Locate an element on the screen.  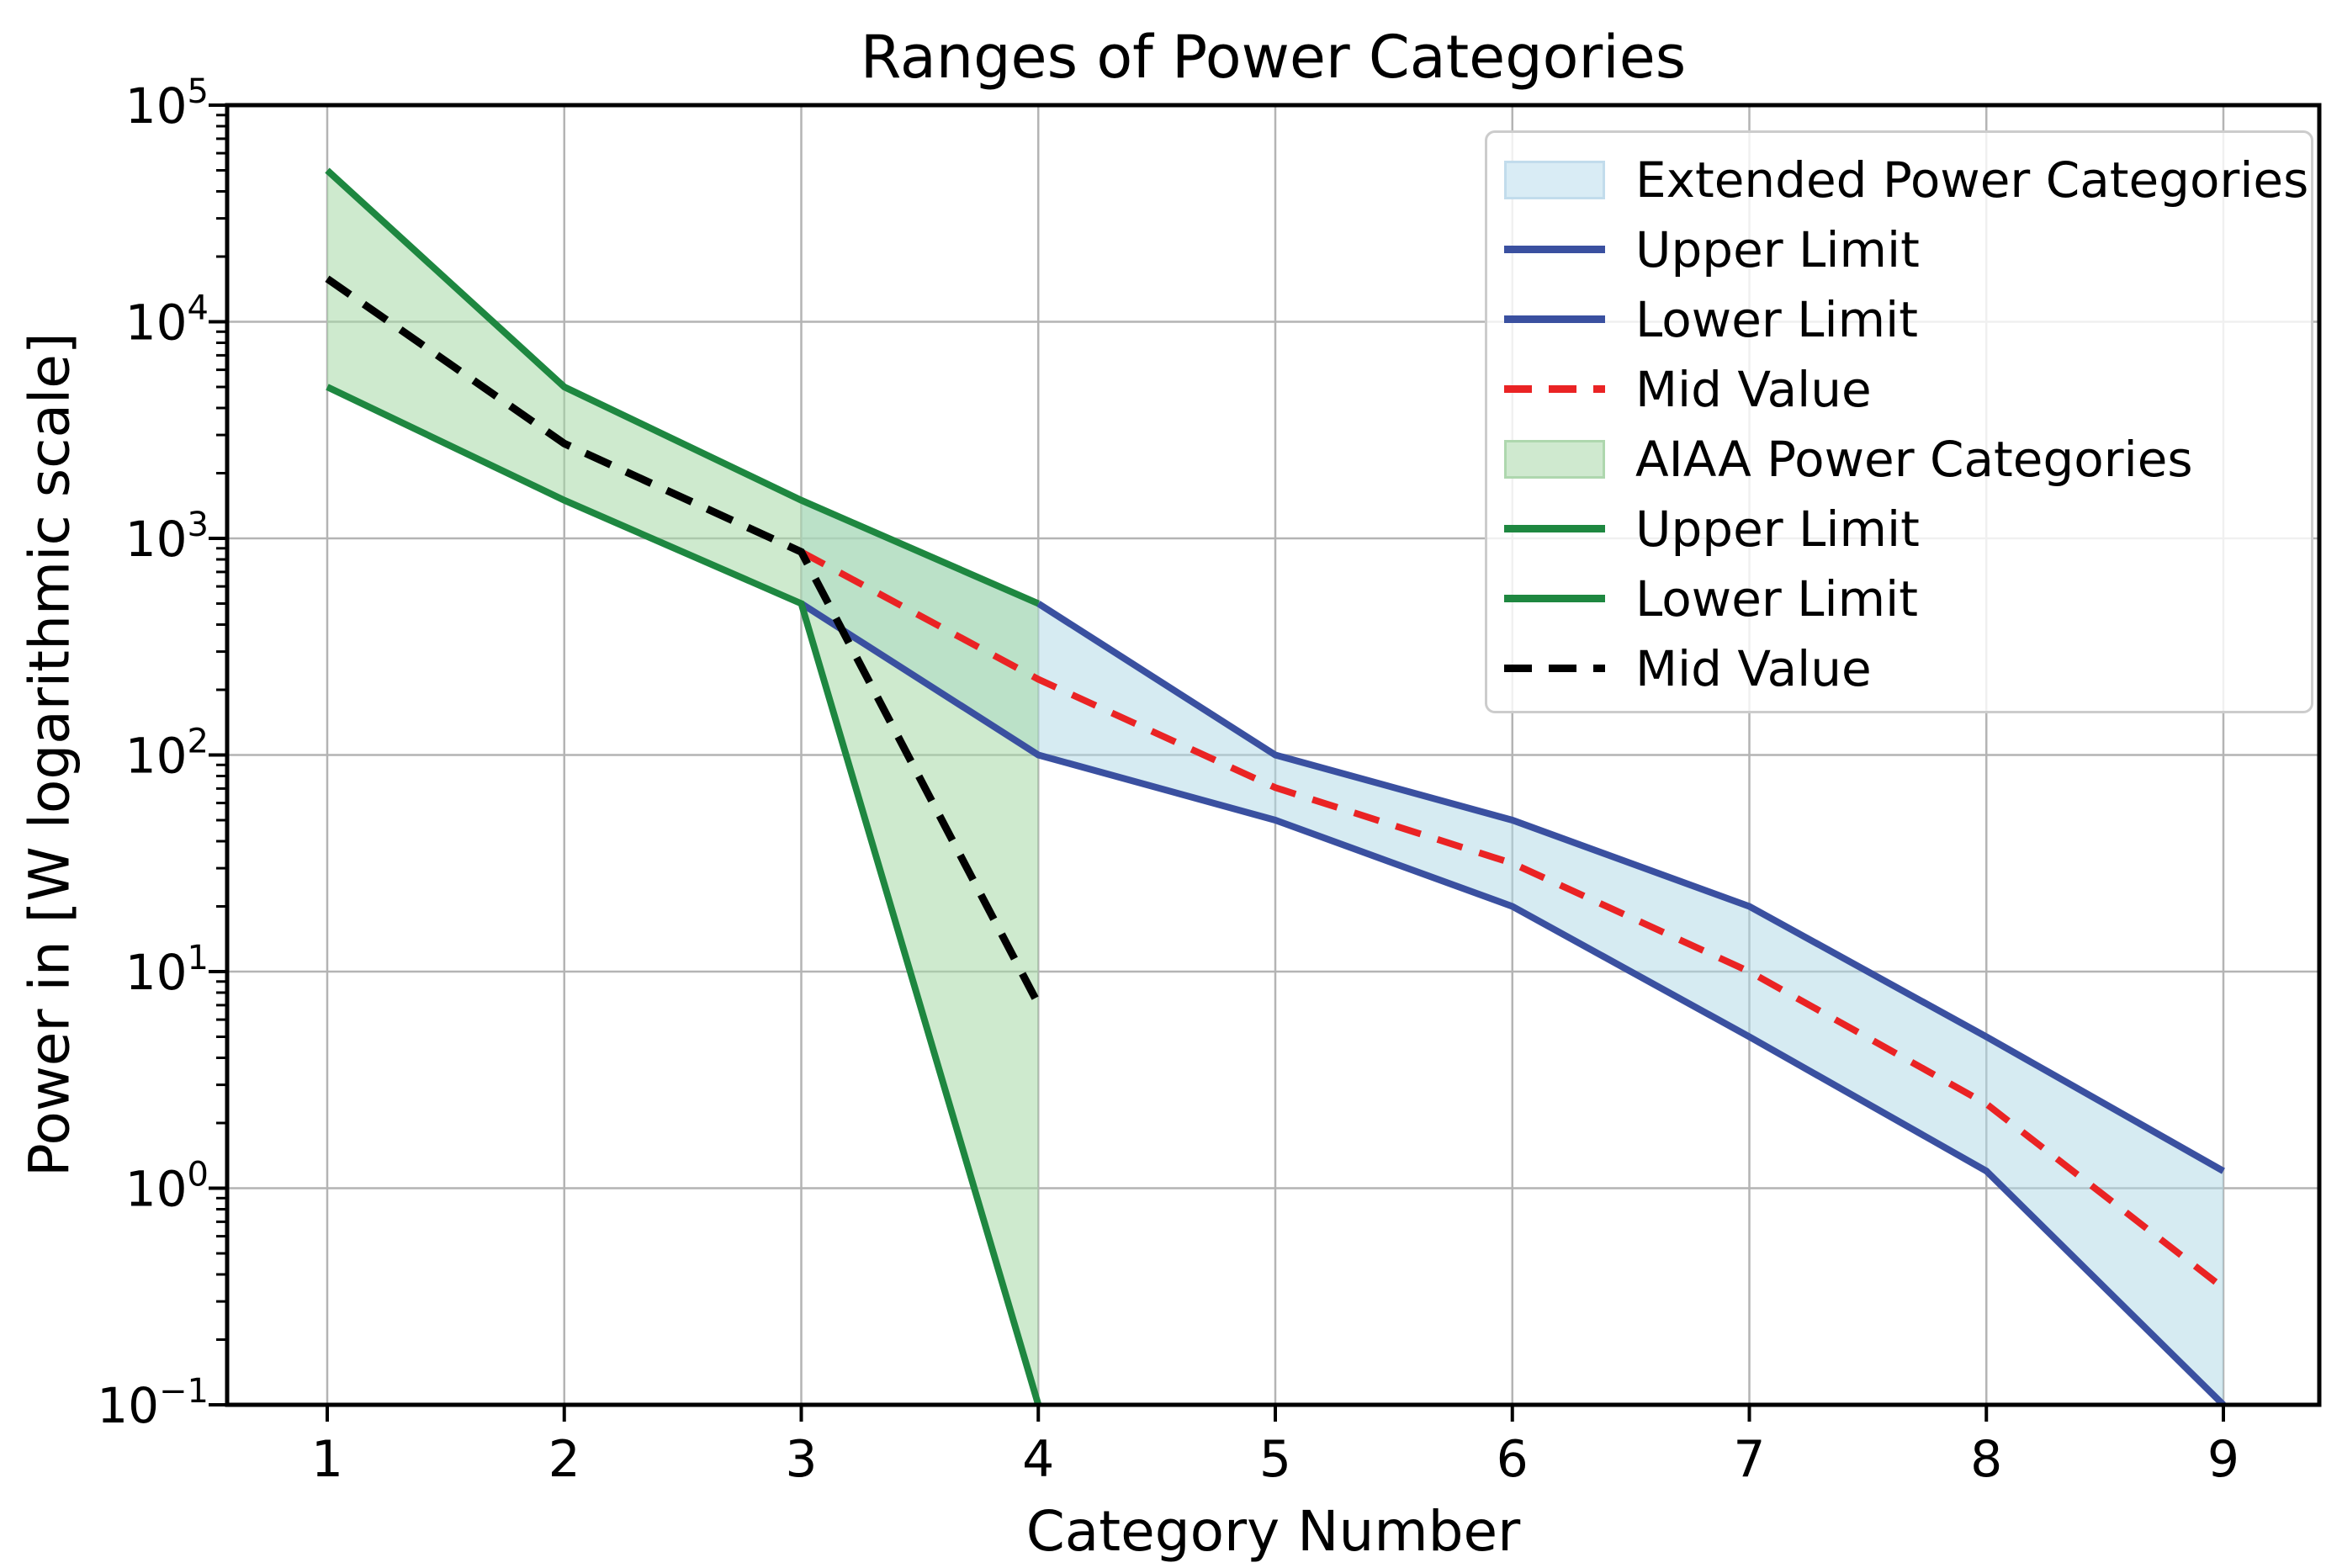
x-tick-label: 1 is located at coordinates (327, 1459).